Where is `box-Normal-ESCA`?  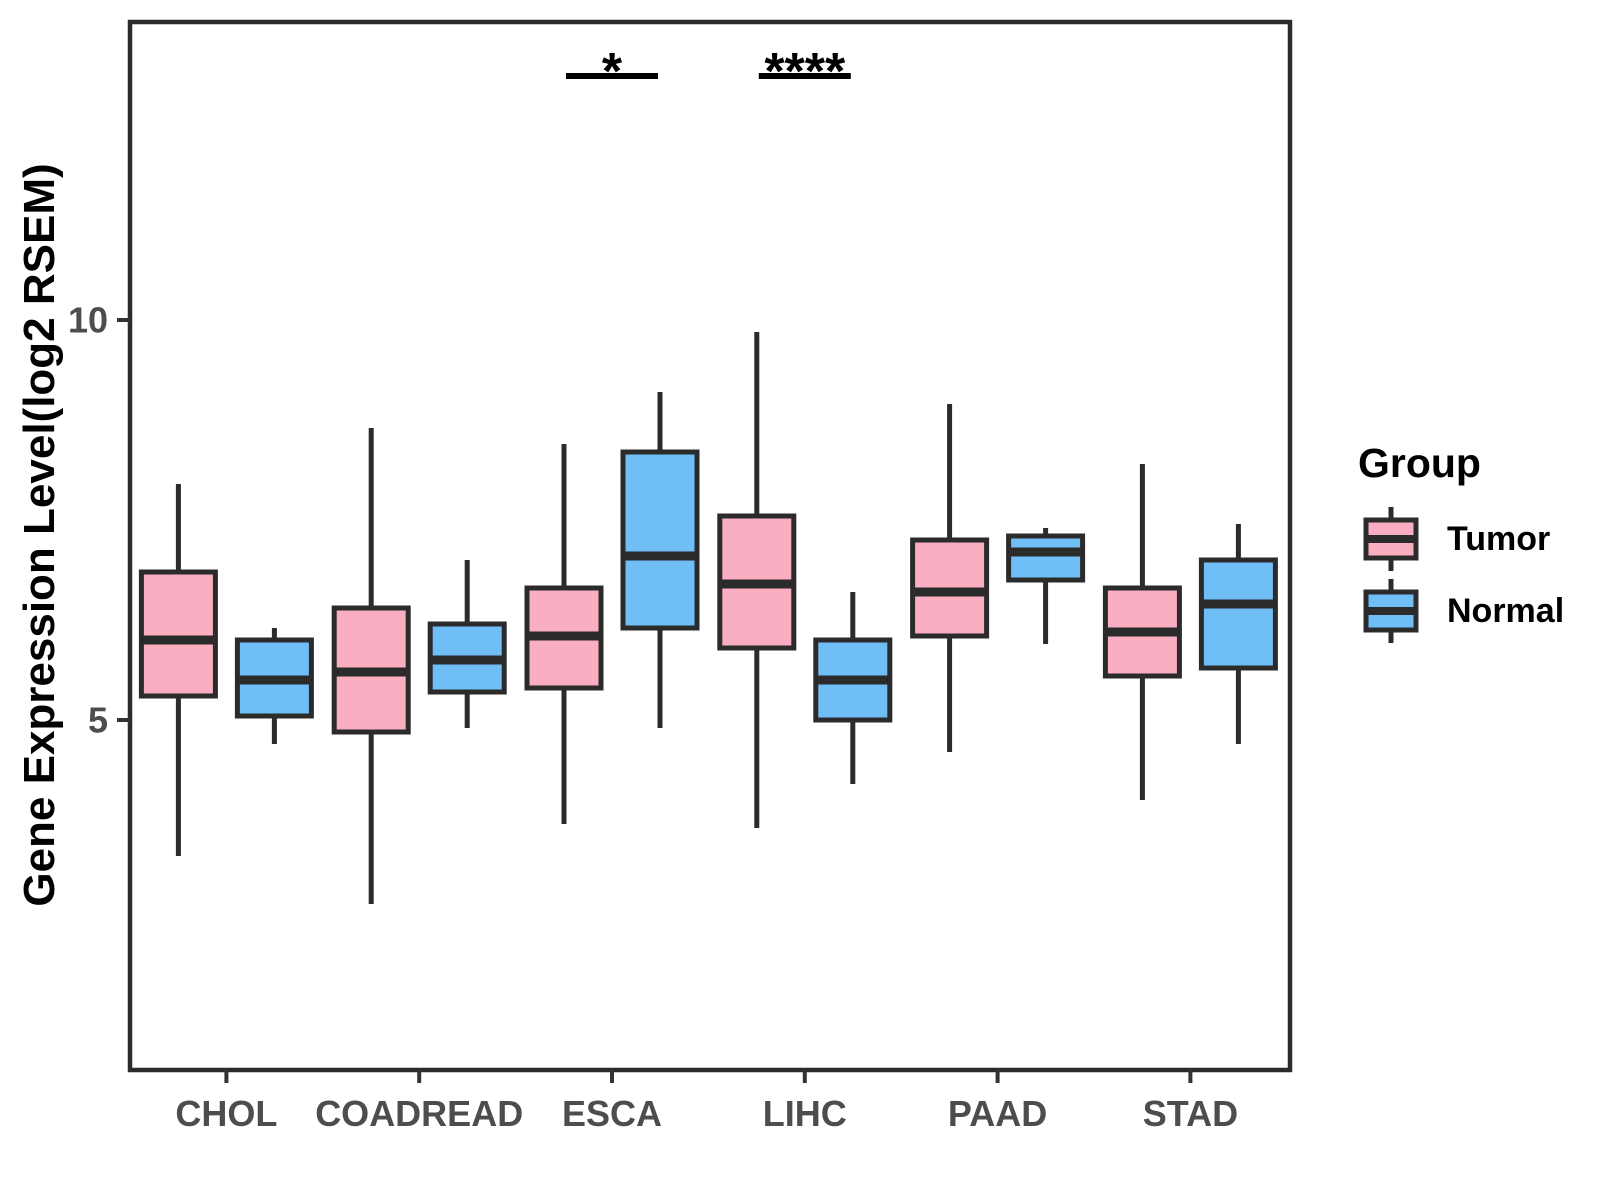 box-Normal-ESCA is located at coordinates (660, 540).